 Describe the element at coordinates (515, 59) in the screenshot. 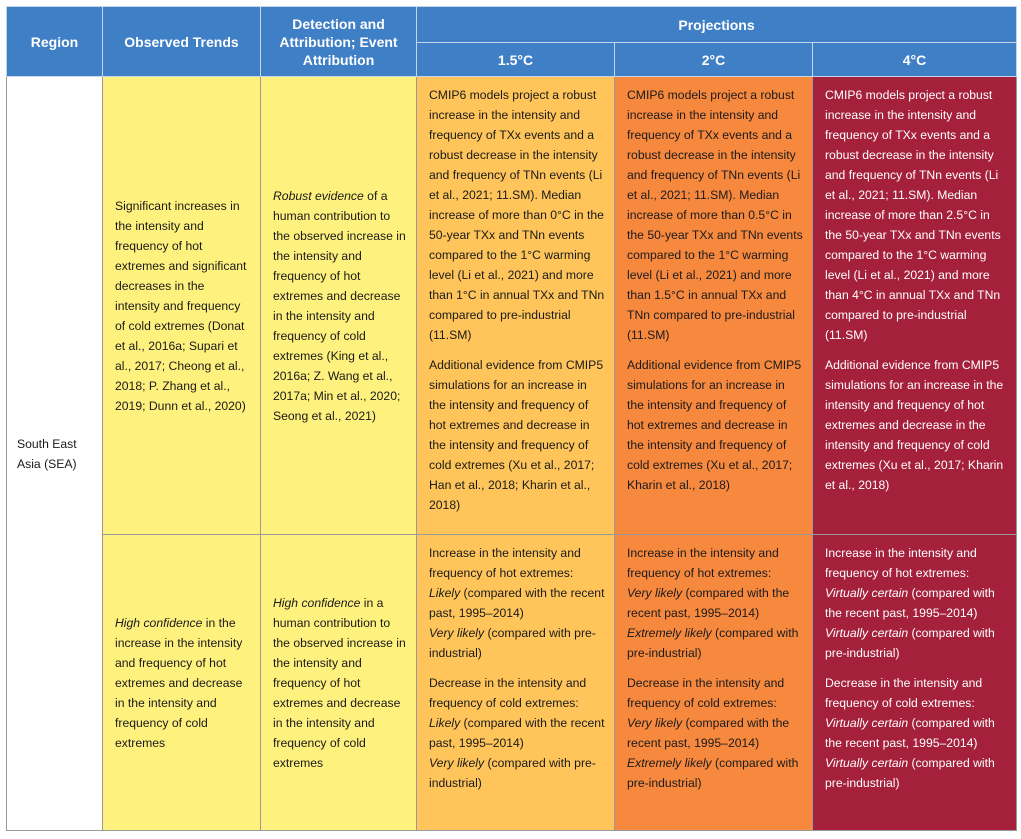

I see `header-1-5c: 1.5°C` at that location.